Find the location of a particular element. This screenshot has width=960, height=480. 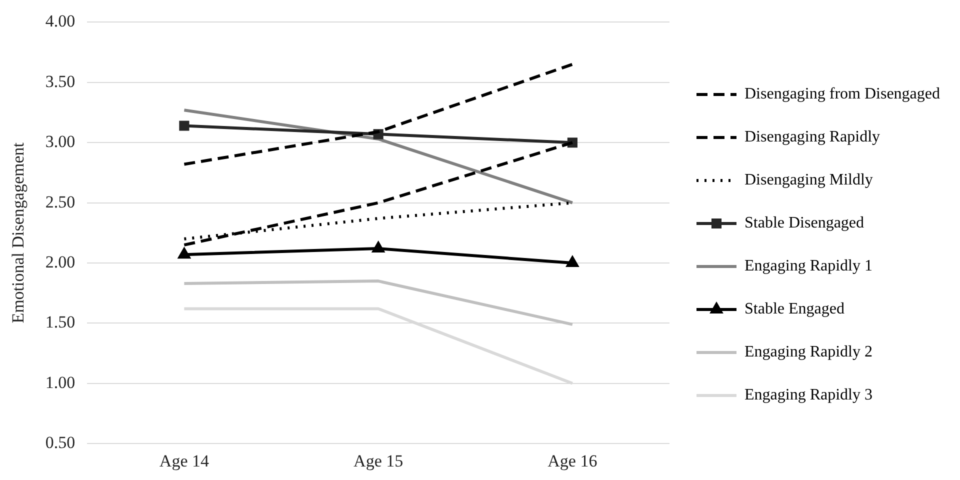

y-tick-label: 2.00 is located at coordinates (60, 262).